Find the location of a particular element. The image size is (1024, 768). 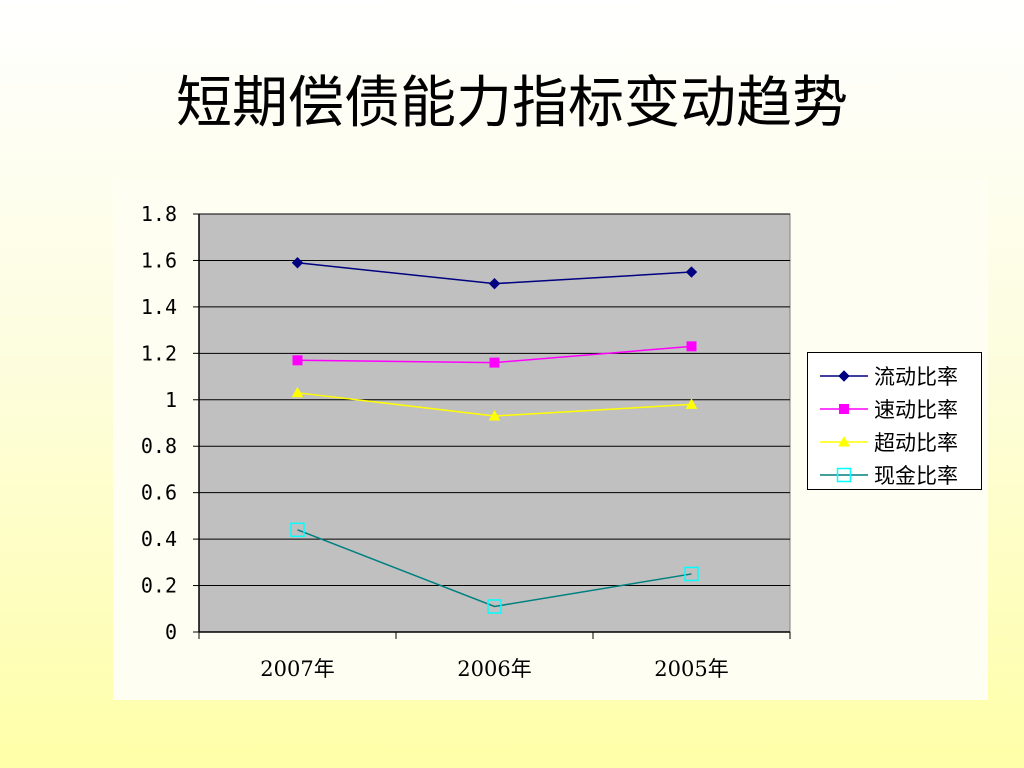

legend-item: 超动比率 is located at coordinates (894, 441).